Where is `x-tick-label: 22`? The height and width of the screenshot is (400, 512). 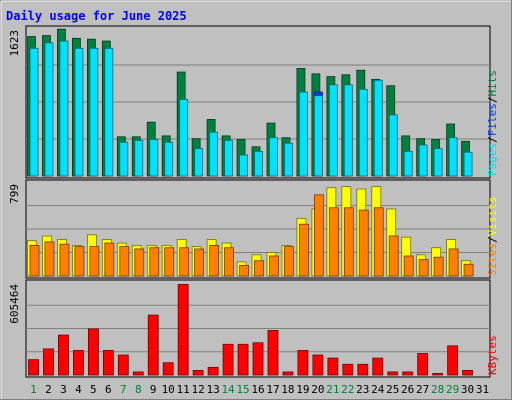
x-tick-label: 22 is located at coordinates (347, 389).